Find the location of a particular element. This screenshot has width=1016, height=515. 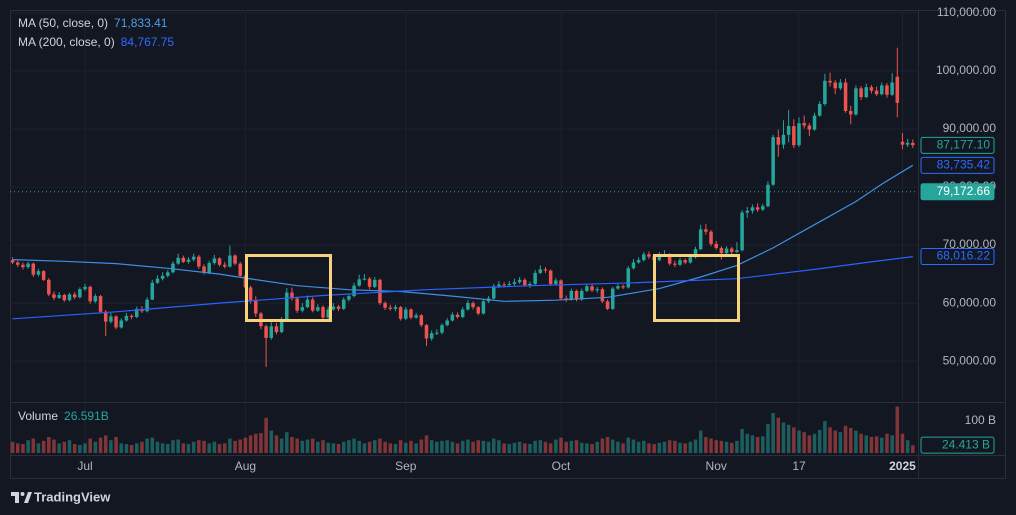

volume-legend-value: 26.591B is located at coordinates (86, 416).